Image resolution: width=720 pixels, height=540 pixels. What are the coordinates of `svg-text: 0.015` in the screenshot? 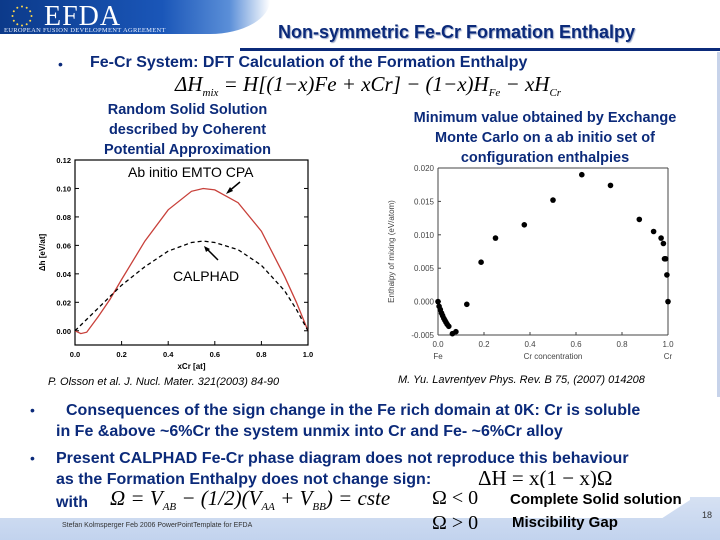 It's located at (424, 201).